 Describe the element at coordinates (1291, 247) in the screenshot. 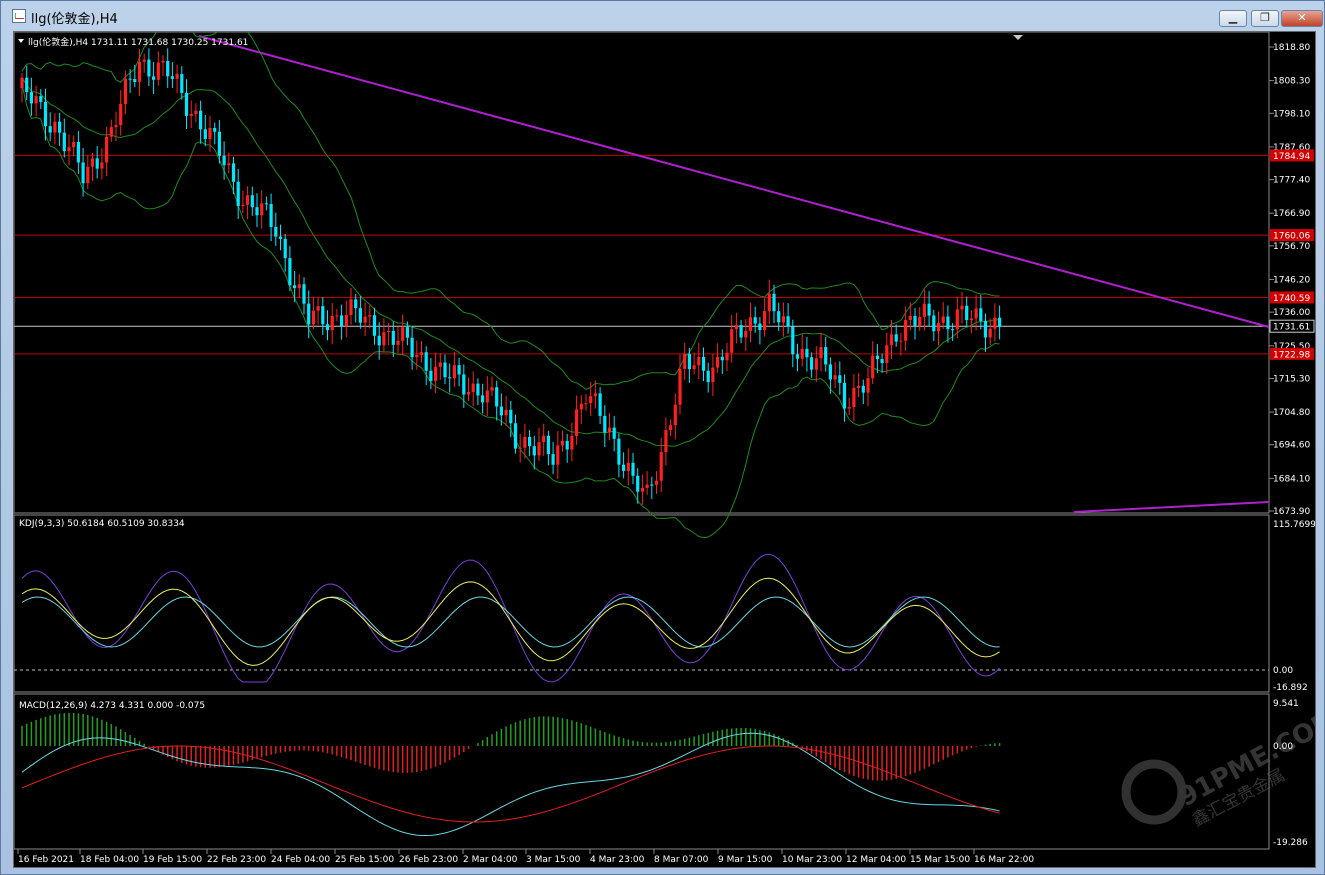

I see `price-tick-label: 1756.70` at that location.